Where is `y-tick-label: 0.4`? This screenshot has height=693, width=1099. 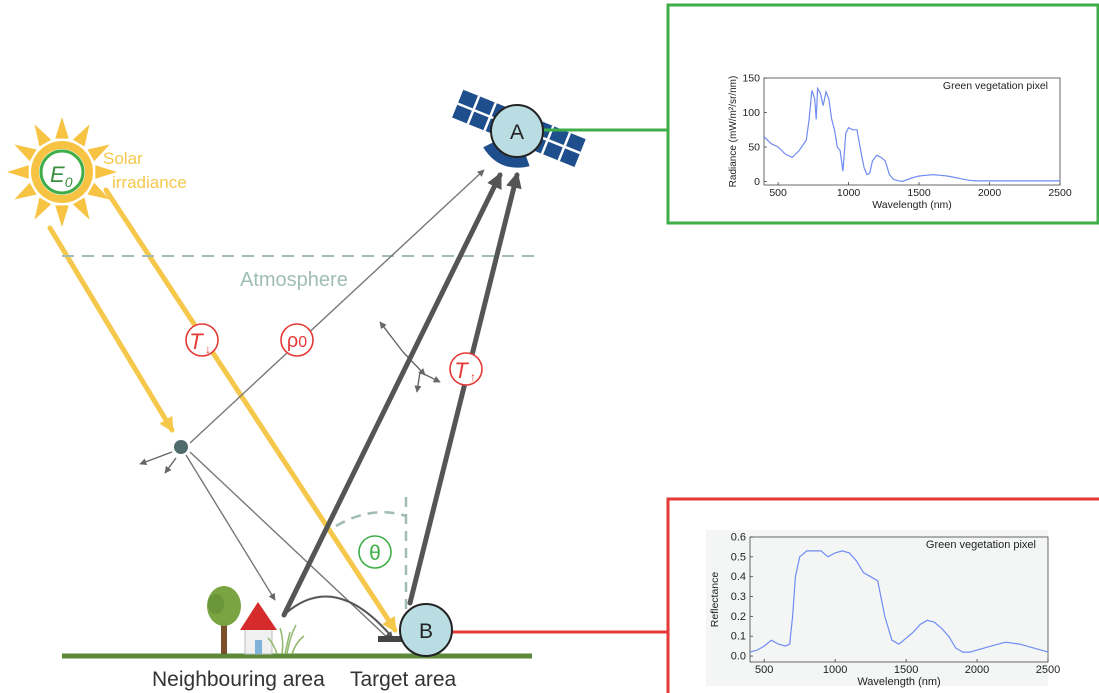
y-tick-label: 0.4 is located at coordinates (738, 577).